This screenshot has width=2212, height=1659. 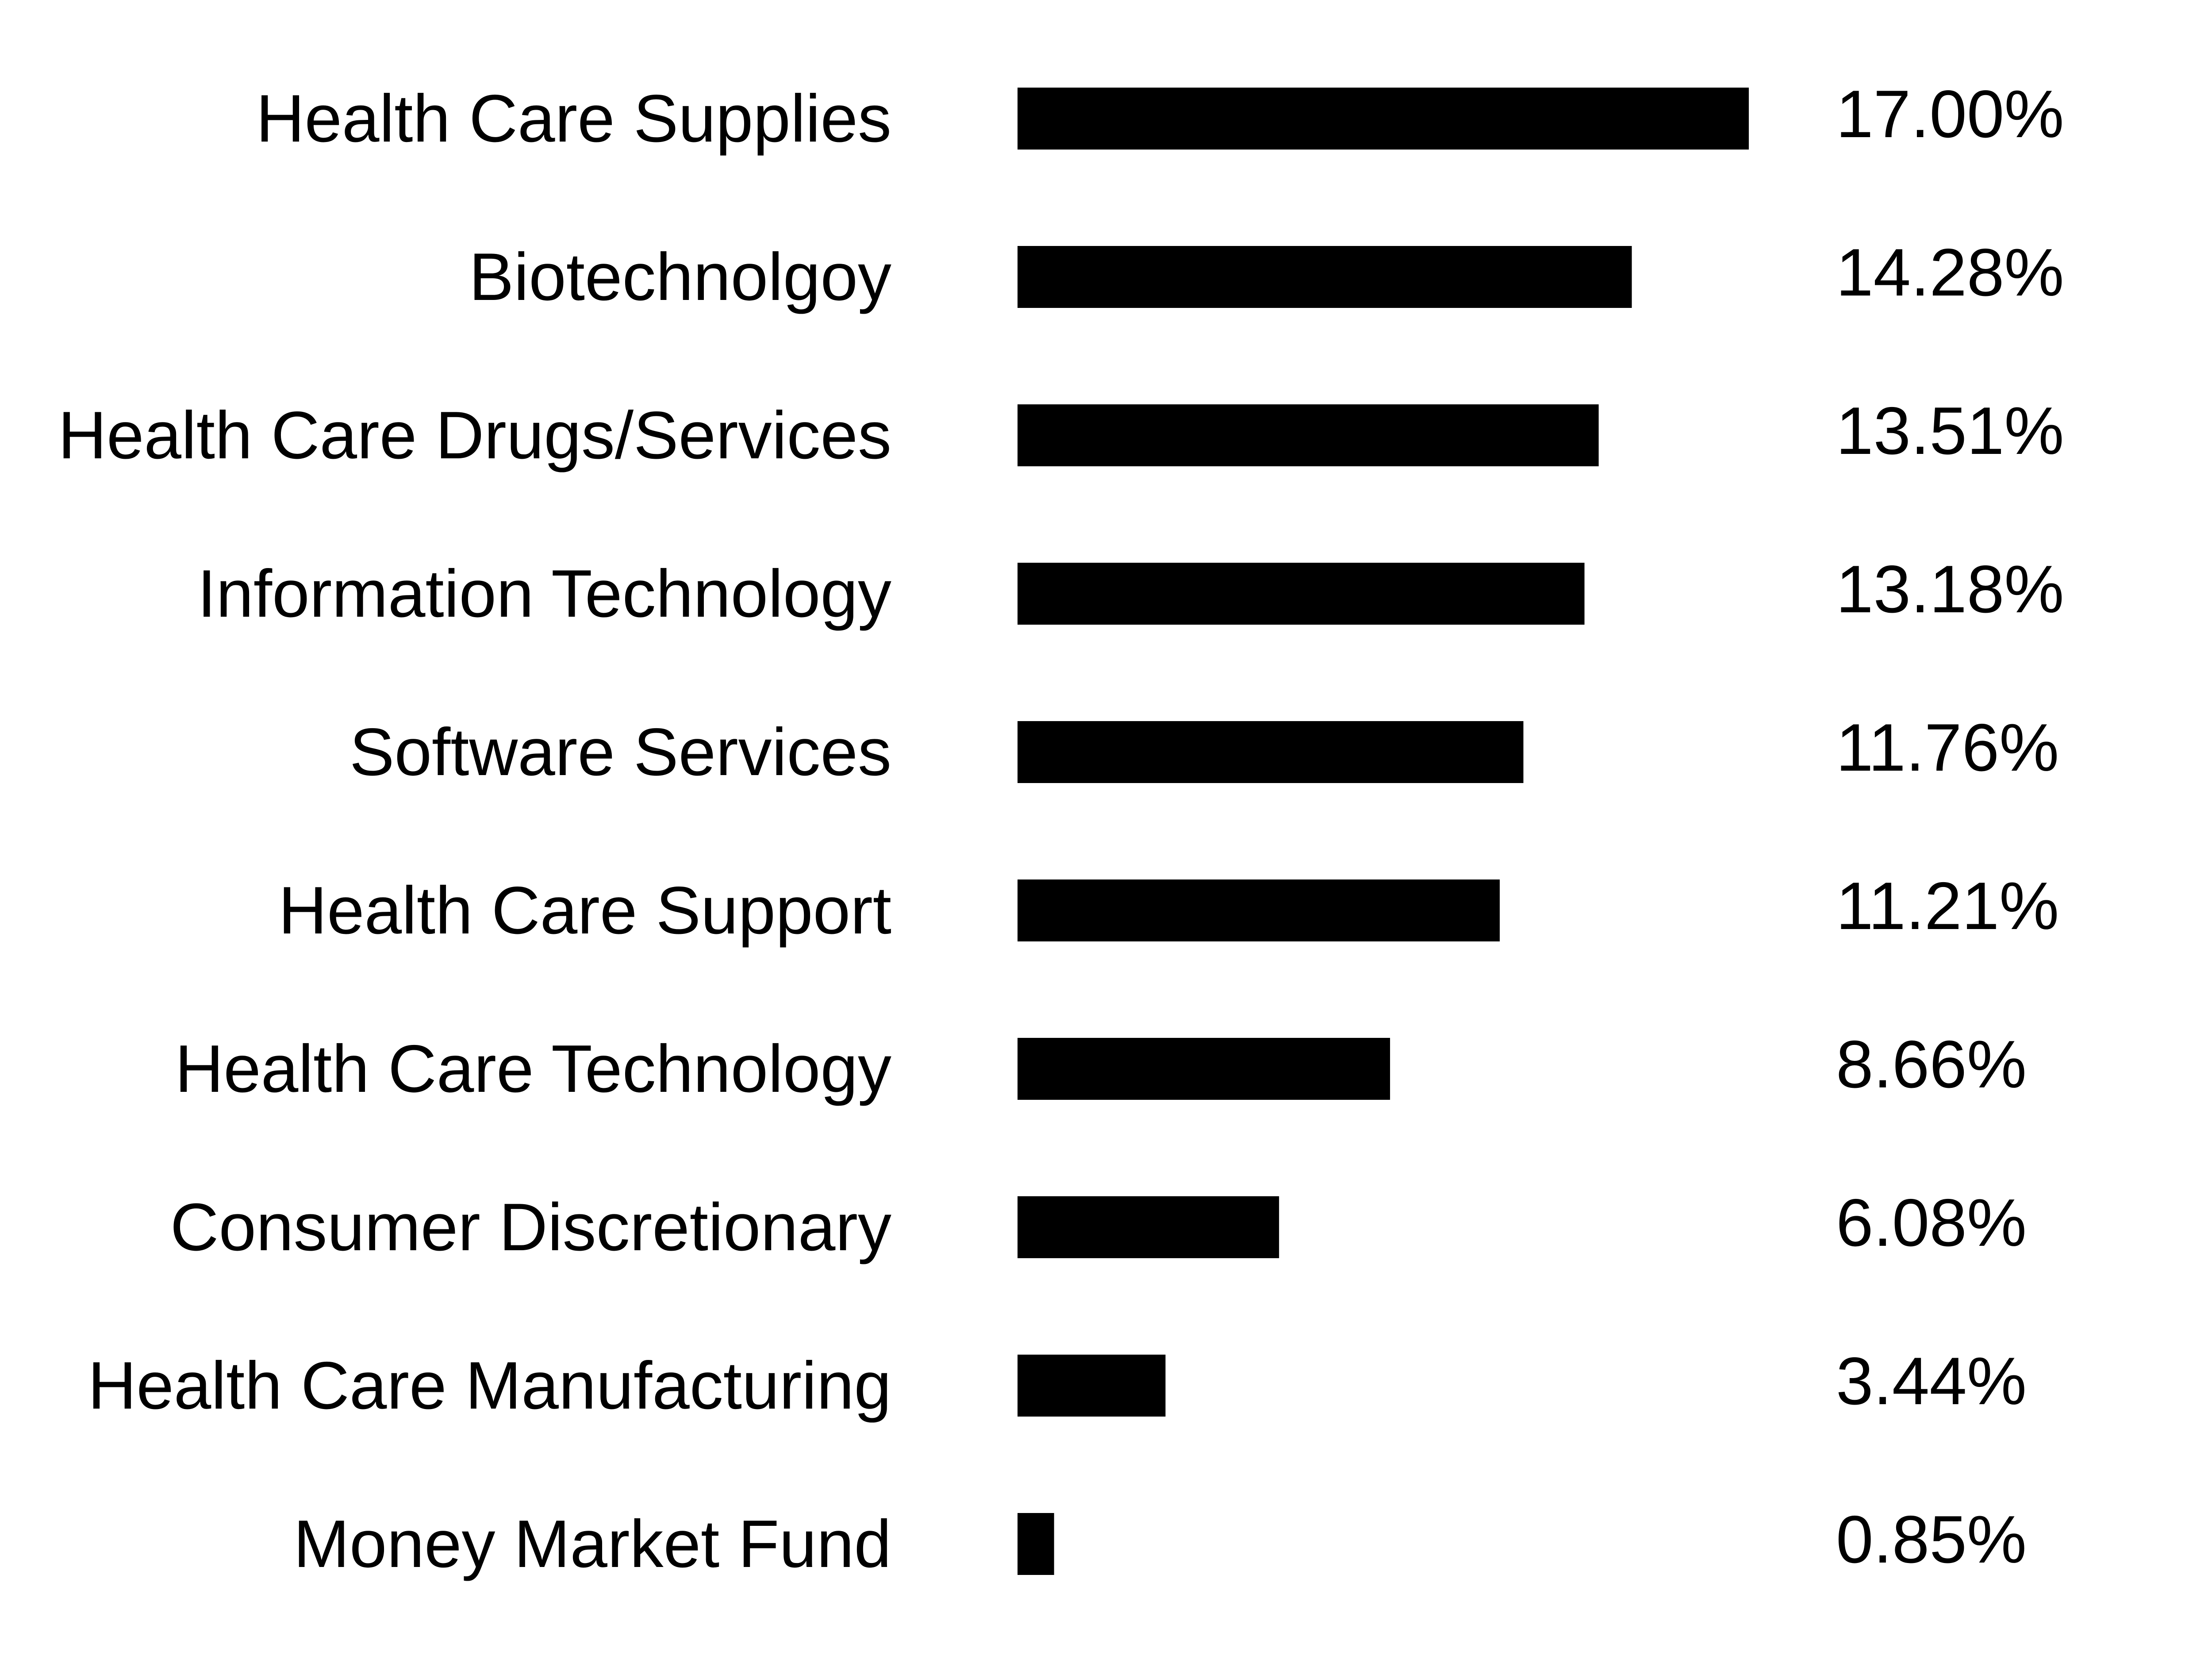 What do you see at coordinates (680, 277) in the screenshot?
I see `category-label: Biotechnolgoy` at bounding box center [680, 277].